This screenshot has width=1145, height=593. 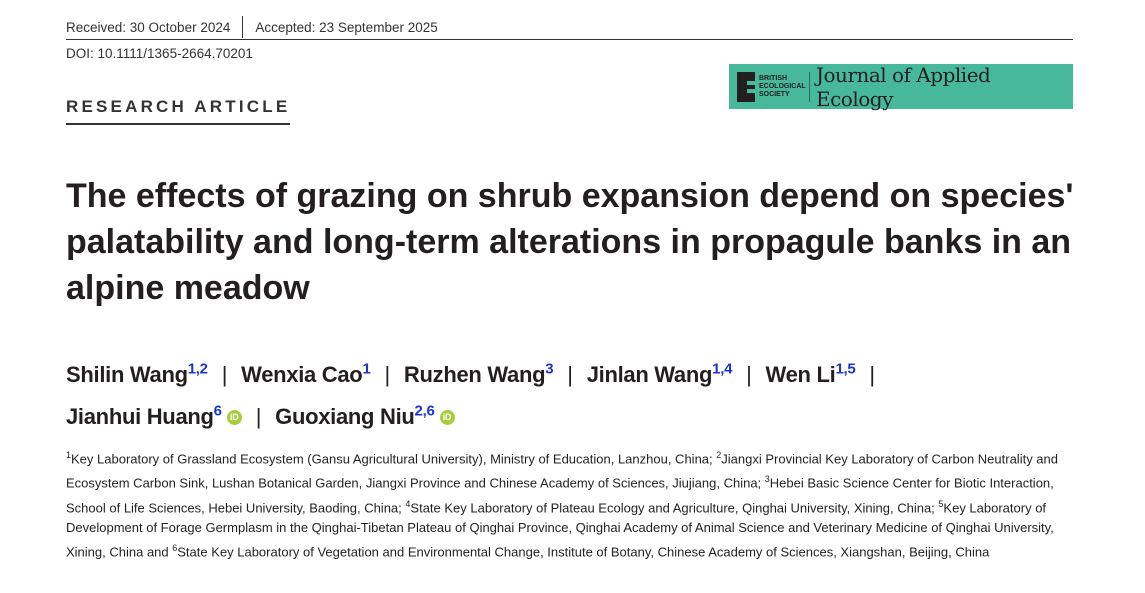 I want to click on received-date: Received: 30 October 2024, so click(x=148, y=27).